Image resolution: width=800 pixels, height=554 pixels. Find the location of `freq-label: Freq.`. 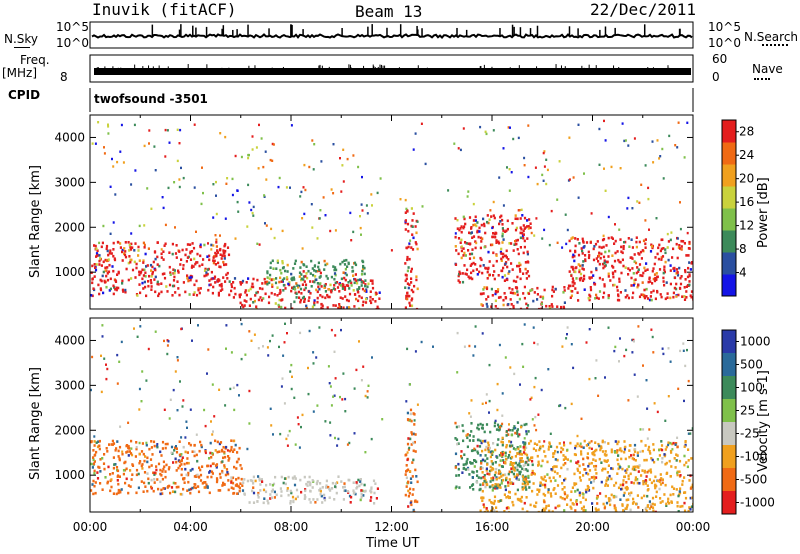

freq-label: Freq. is located at coordinates (35, 60).